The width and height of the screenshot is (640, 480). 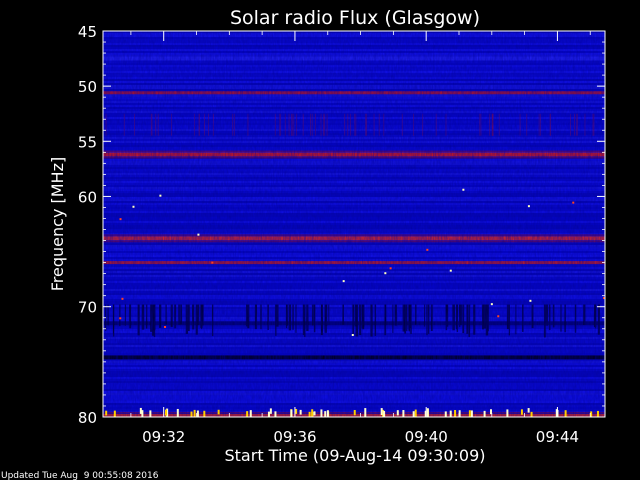 I want to click on y-tick-label: 50, so click(x=87, y=87).